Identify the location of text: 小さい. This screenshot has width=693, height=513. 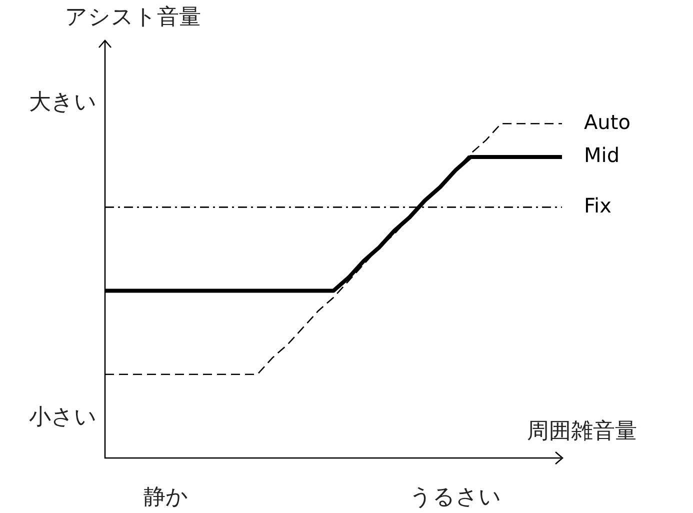
(63, 417).